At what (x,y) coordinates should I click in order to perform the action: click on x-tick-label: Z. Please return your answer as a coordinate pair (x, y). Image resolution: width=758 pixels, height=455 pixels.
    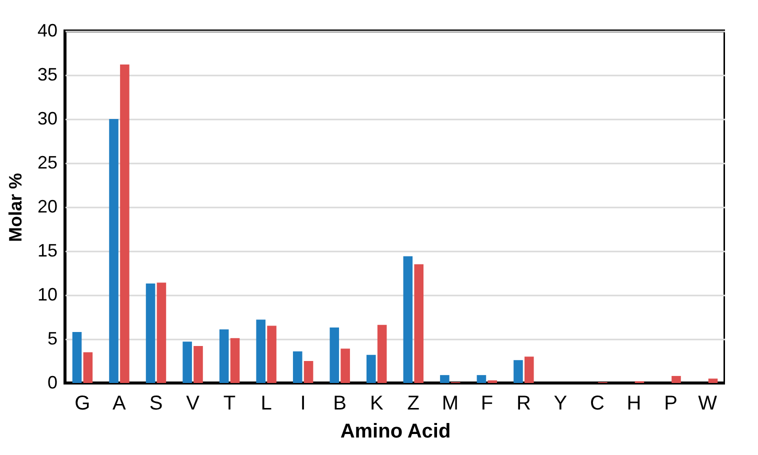
    Looking at the image, I should click on (413, 403).